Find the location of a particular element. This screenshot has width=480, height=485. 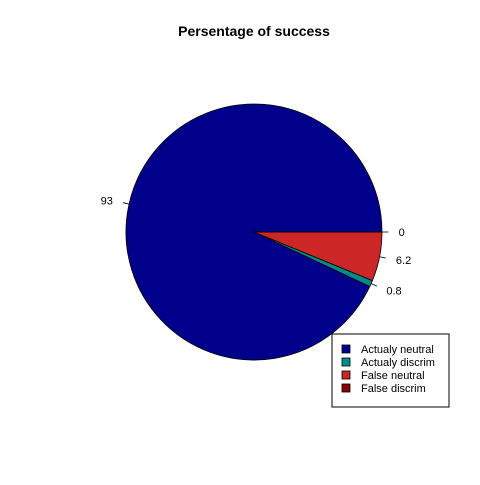

legend-swatch-false-discrim is located at coordinates (346, 388).